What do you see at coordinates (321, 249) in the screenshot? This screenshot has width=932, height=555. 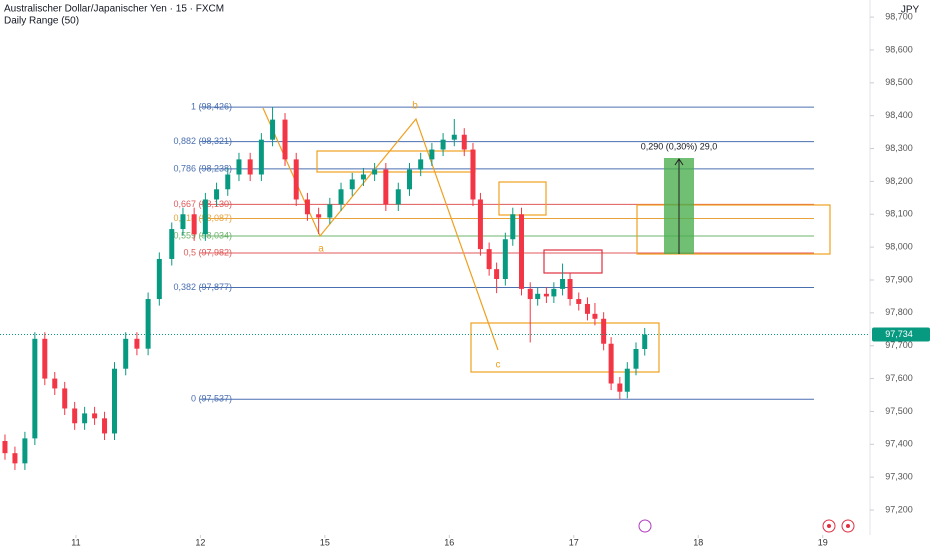 I see `wave-label: a` at bounding box center [321, 249].